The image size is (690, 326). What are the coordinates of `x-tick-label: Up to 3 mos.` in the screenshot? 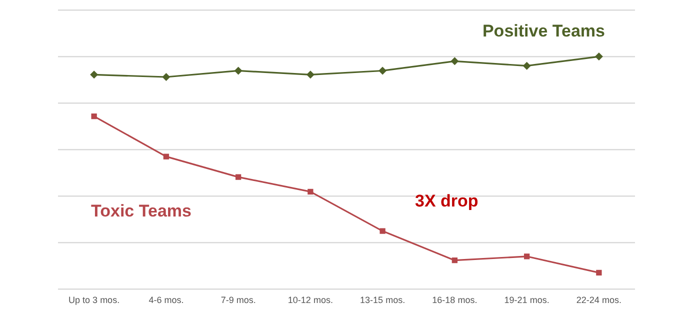 It's located at (94, 300).